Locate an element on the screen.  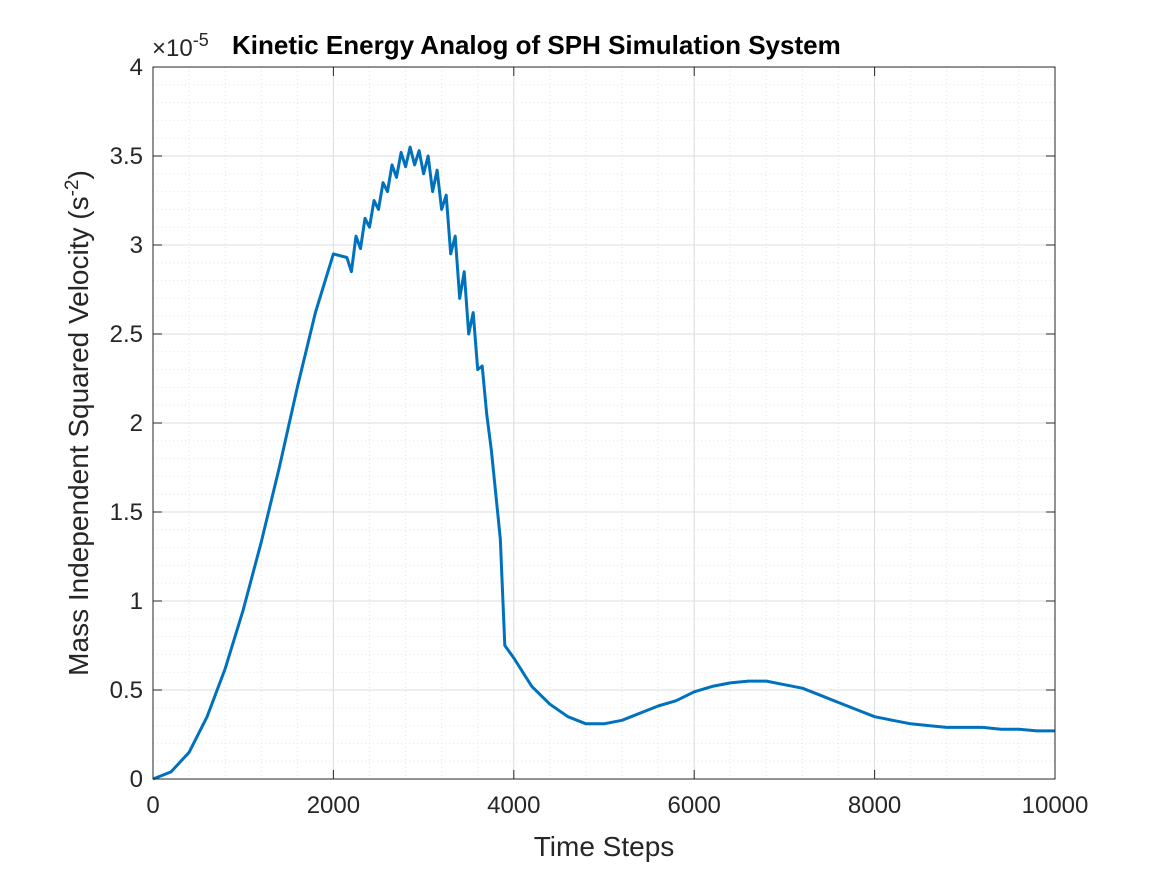
y-axis-label: Mass Independent Squared Velocity (s-2) is located at coordinates (78, 423).